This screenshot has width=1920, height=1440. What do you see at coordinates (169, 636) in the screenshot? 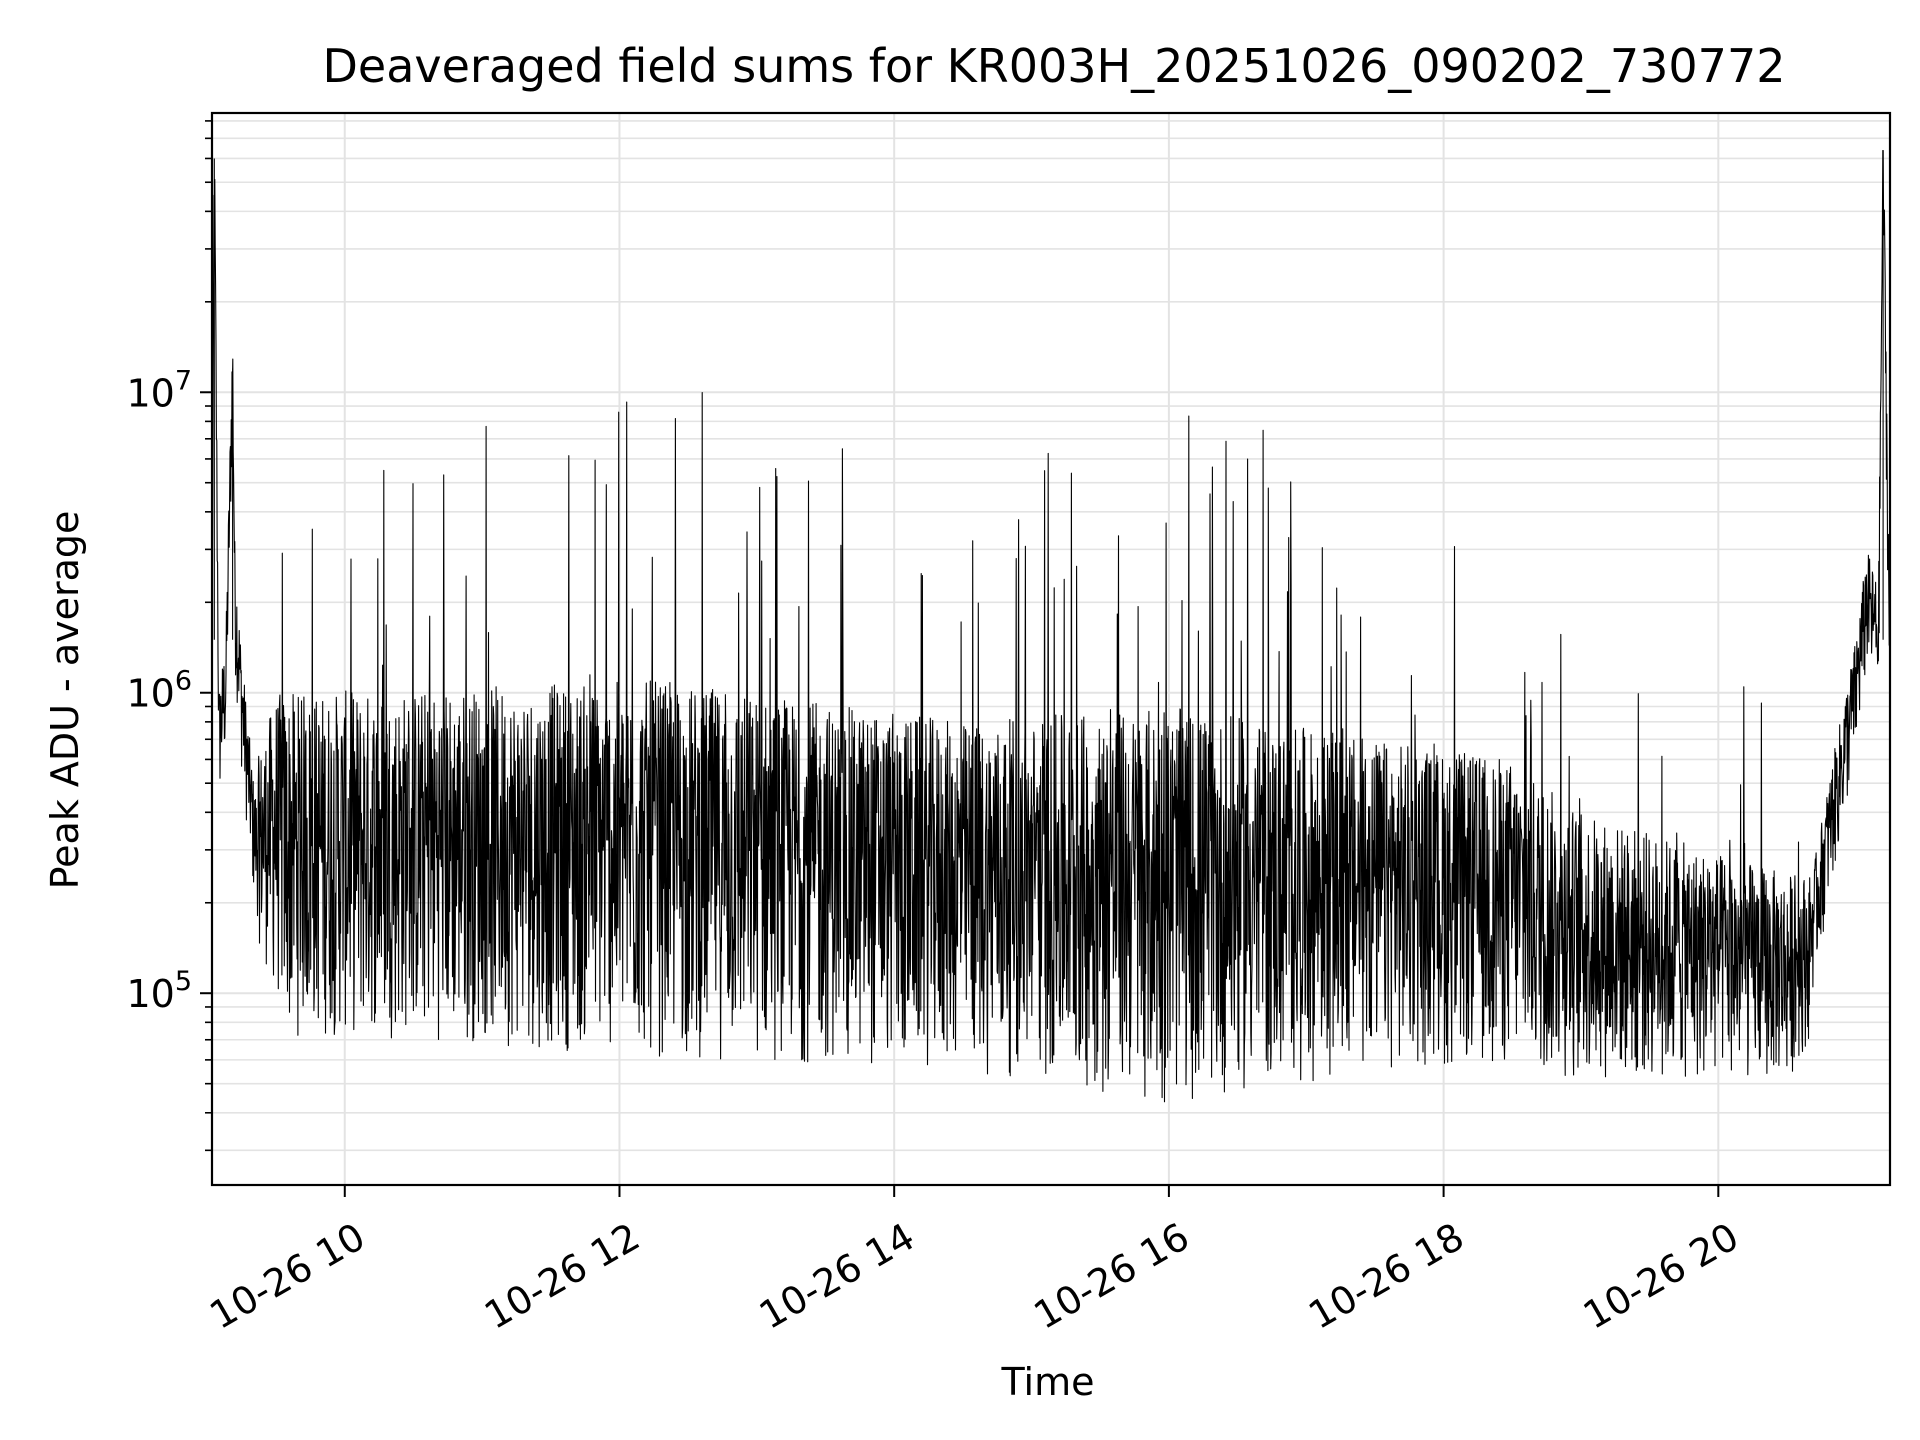
I see `y-axis: 105 106 107` at bounding box center [169, 636].